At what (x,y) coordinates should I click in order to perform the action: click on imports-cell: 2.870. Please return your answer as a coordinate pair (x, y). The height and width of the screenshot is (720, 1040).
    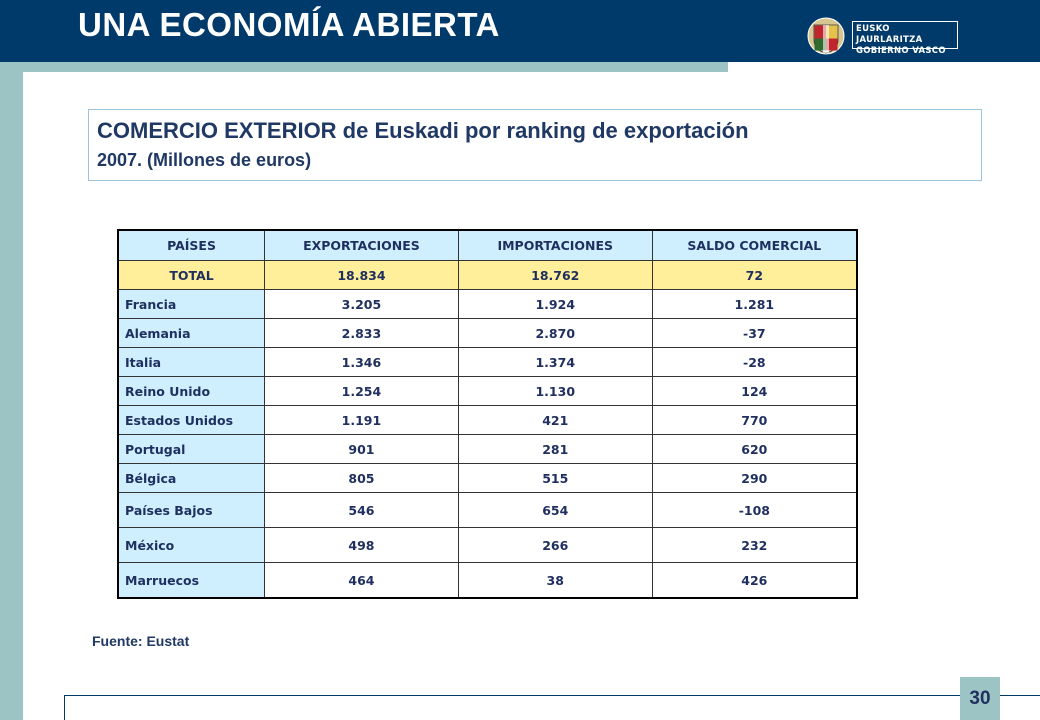
    Looking at the image, I should click on (555, 333).